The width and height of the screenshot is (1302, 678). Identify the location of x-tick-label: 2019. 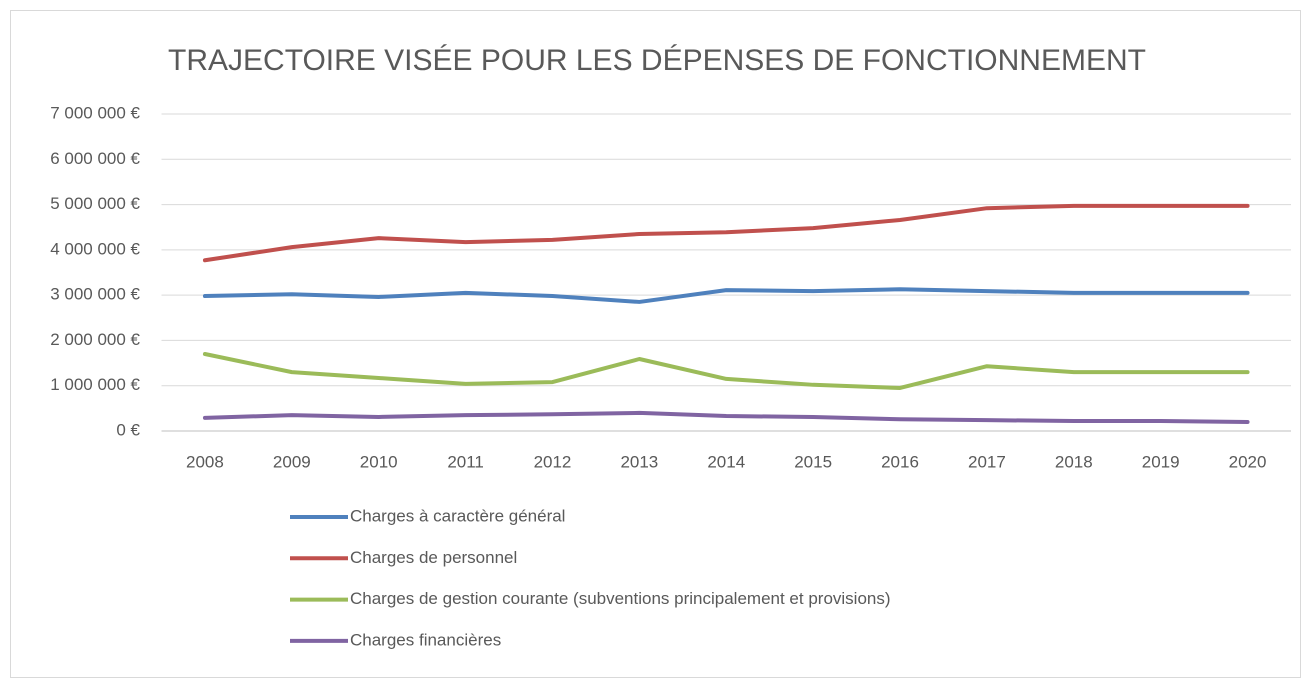
(1161, 461).